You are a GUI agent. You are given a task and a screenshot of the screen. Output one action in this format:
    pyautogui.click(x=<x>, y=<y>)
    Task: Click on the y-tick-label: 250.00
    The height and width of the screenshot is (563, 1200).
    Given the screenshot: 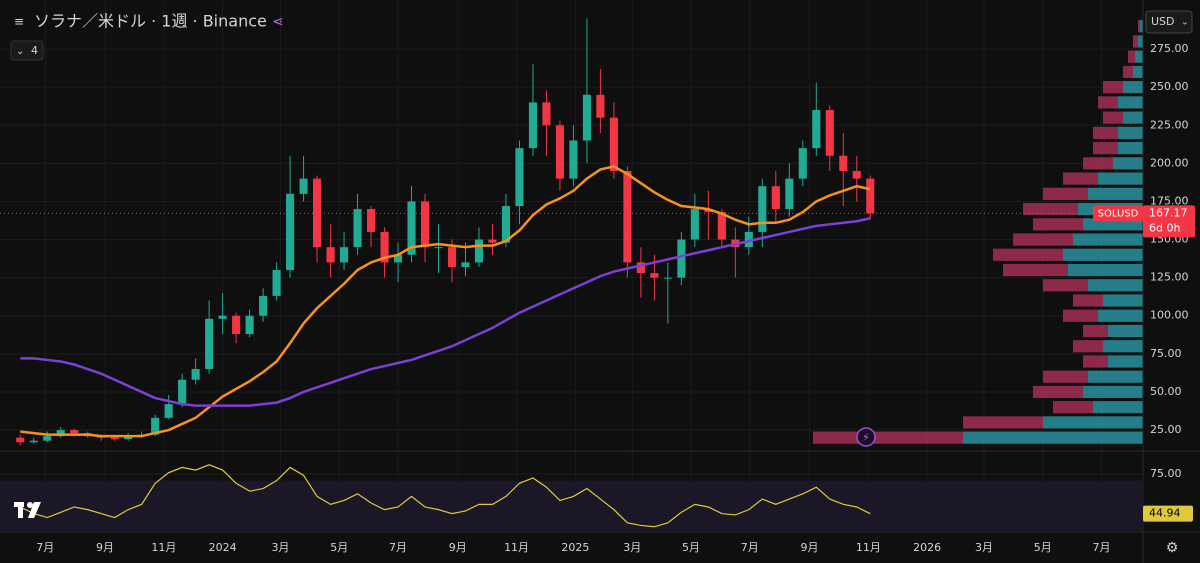 What is the action you would take?
    pyautogui.click(x=1169, y=86)
    